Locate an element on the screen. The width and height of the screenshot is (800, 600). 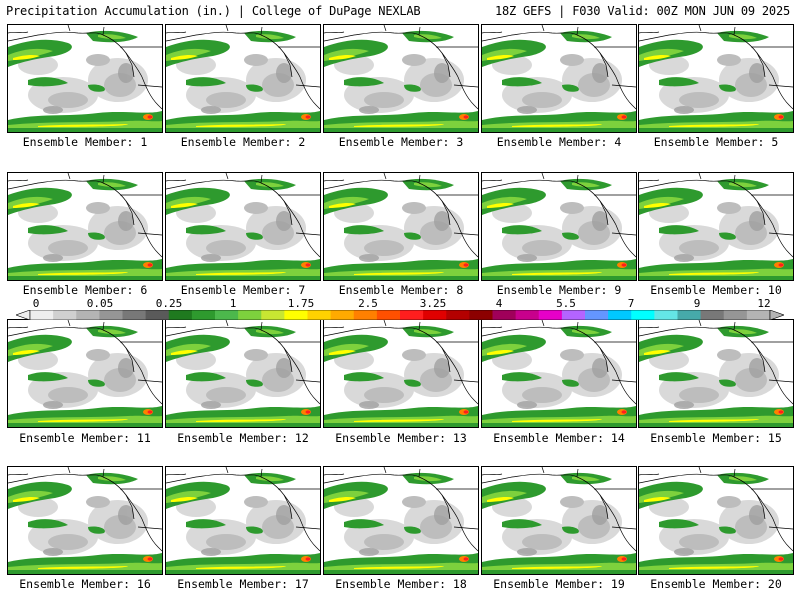
ensemble-member-label: Ensemble Member: 18 is located at coordinates (401, 584).